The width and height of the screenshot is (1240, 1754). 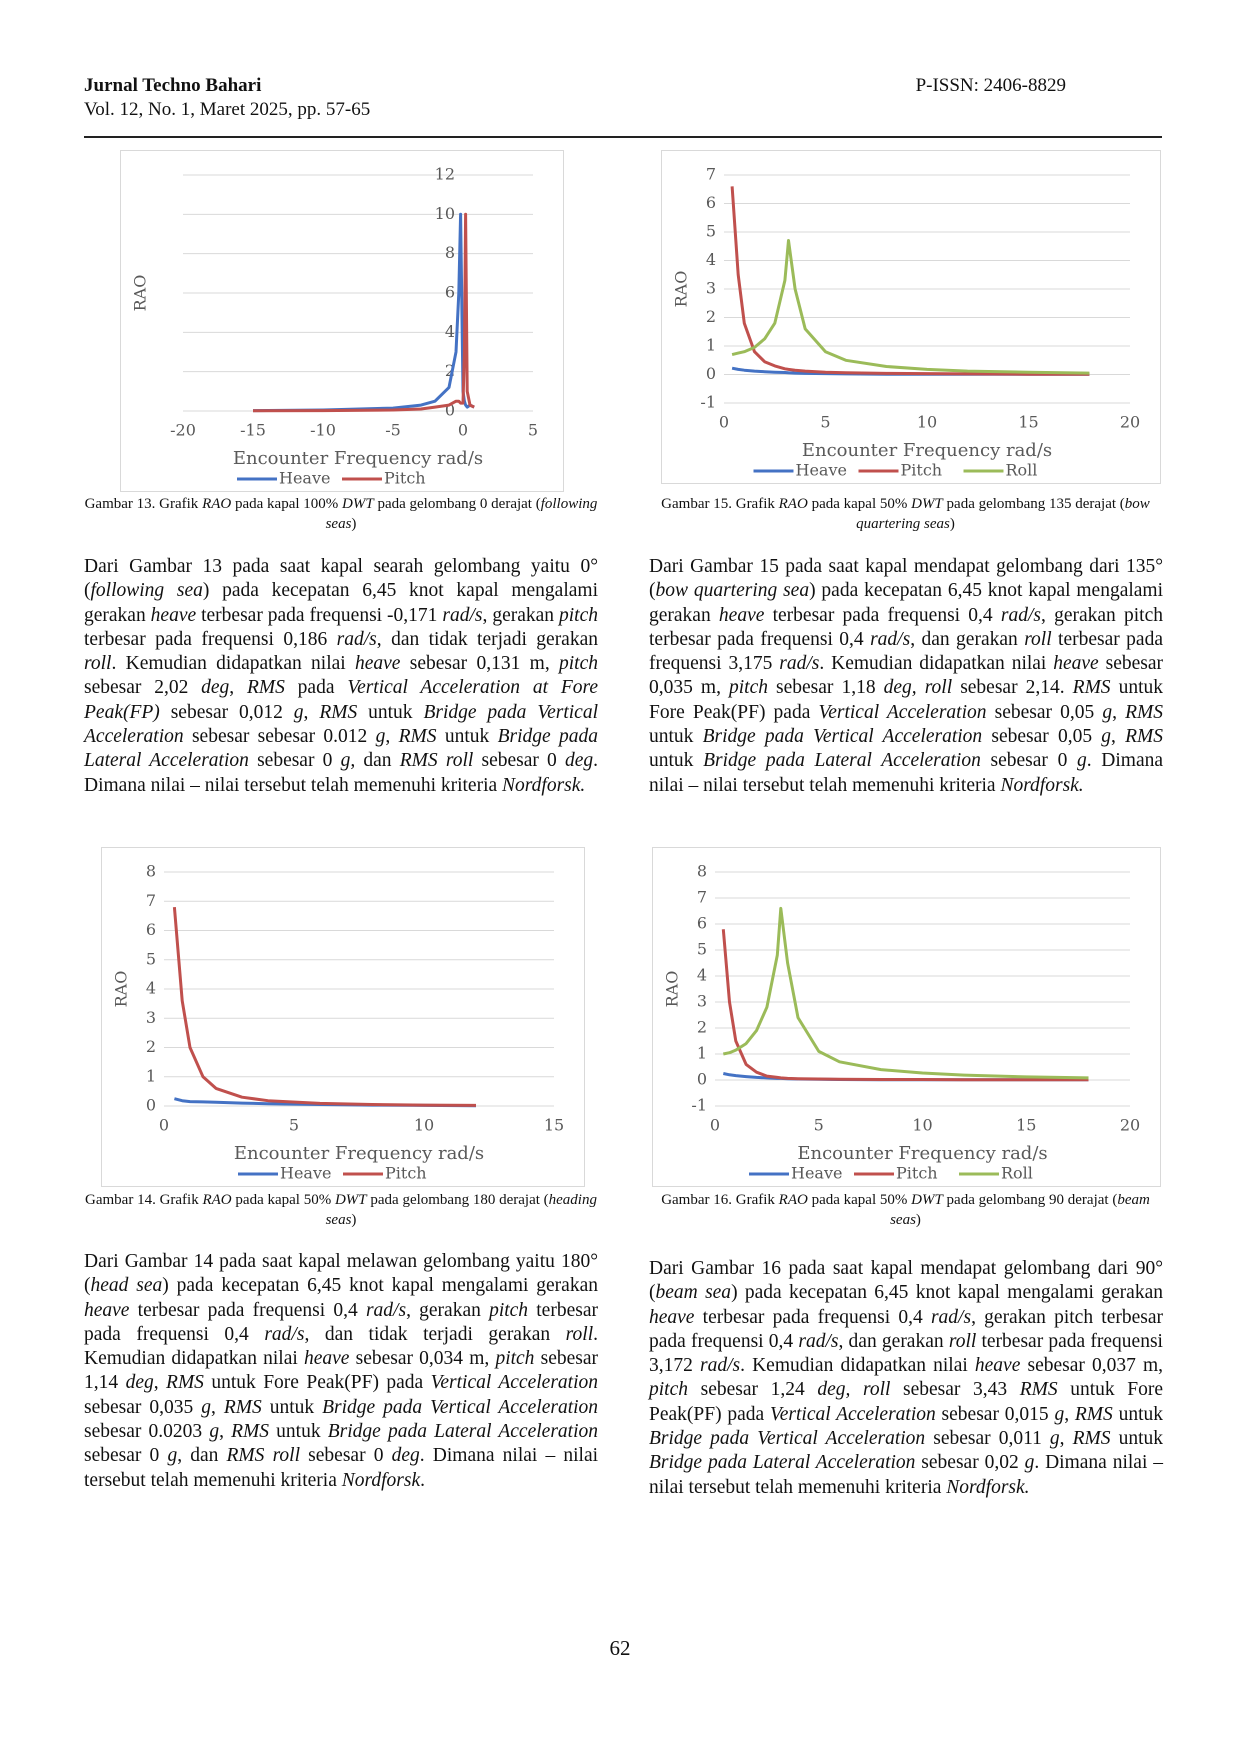 What do you see at coordinates (298, 1432) in the screenshot?
I see `text-run: untuk` at bounding box center [298, 1432].